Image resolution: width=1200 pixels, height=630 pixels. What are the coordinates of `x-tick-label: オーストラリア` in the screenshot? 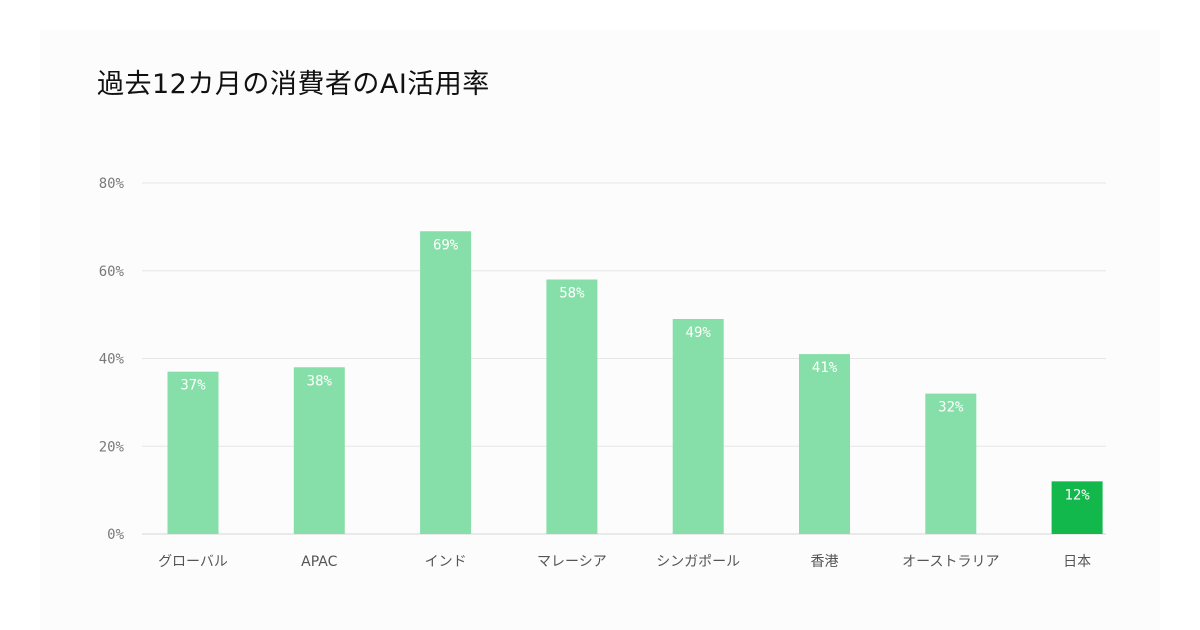 It's located at (950, 562).